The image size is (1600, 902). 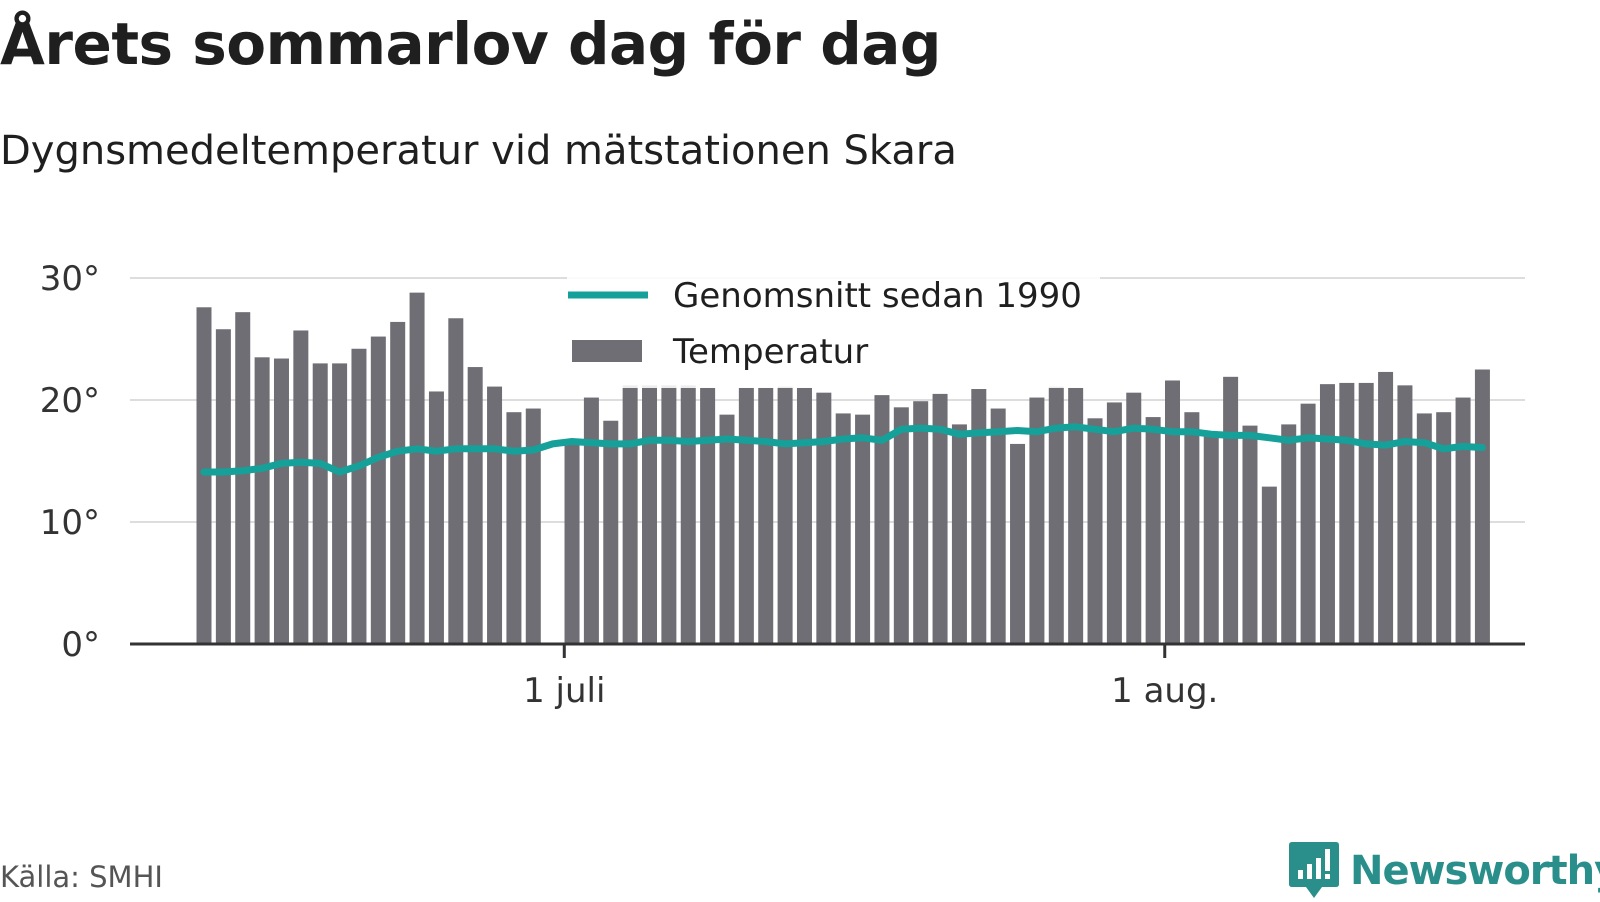 I want to click on brand-logo: Newsworthy, so click(x=1444, y=871).